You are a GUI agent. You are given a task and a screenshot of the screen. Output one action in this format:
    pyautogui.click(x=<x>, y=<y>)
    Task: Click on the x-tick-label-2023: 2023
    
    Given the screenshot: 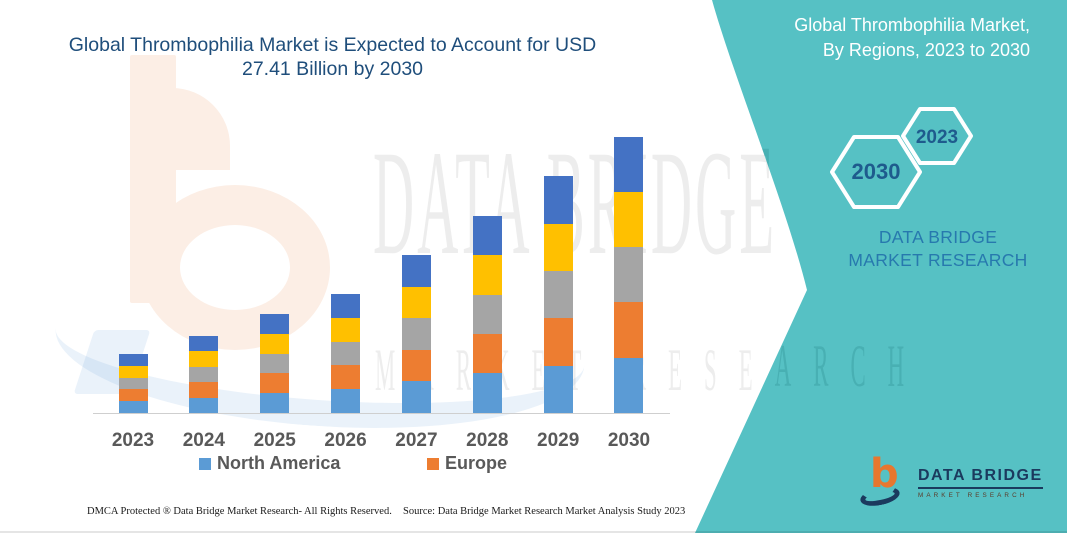 What is the action you would take?
    pyautogui.click(x=133, y=440)
    